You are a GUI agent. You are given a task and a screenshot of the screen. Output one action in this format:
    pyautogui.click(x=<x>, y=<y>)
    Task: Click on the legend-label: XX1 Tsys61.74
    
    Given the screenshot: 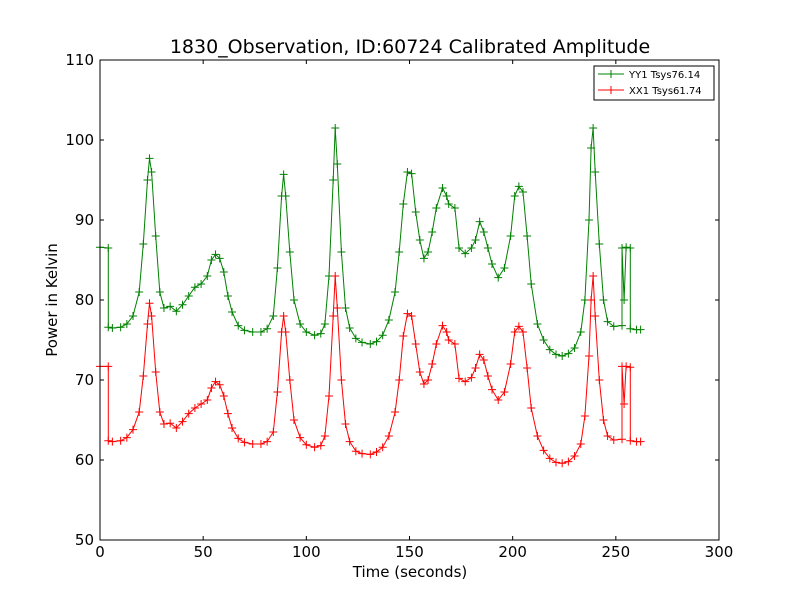 What is the action you would take?
    pyautogui.click(x=665, y=91)
    